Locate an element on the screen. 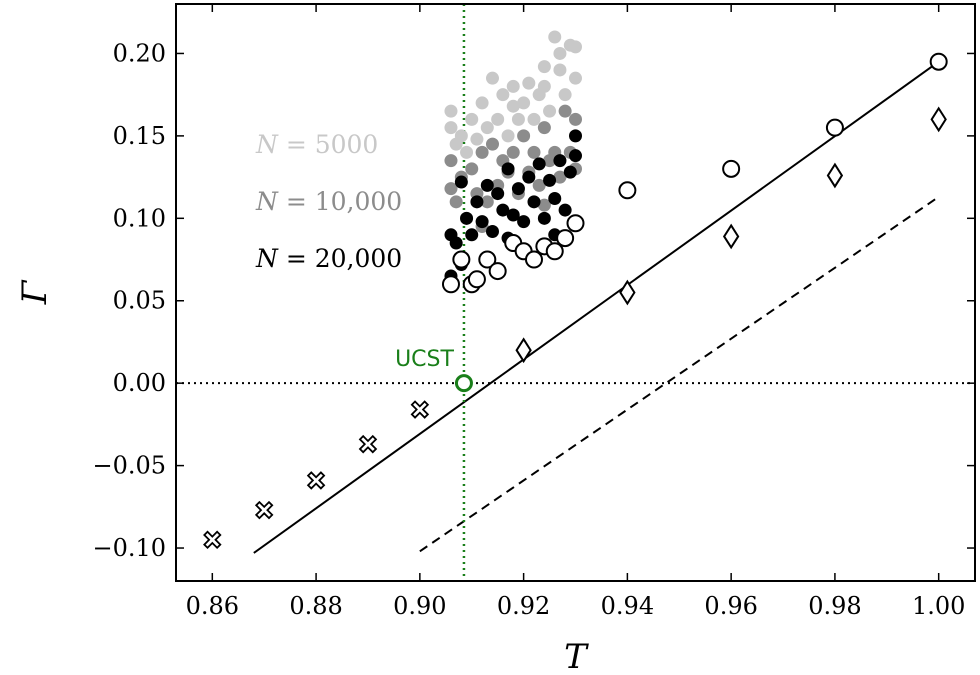 The width and height of the screenshot is (980, 675). ucst-marker is located at coordinates (463, 383).